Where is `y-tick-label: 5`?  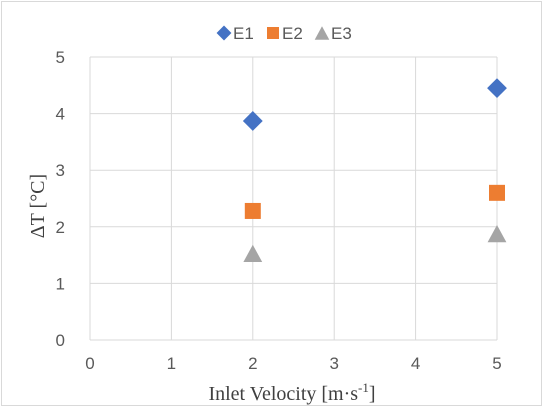
y-tick-label: 5 is located at coordinates (60, 57).